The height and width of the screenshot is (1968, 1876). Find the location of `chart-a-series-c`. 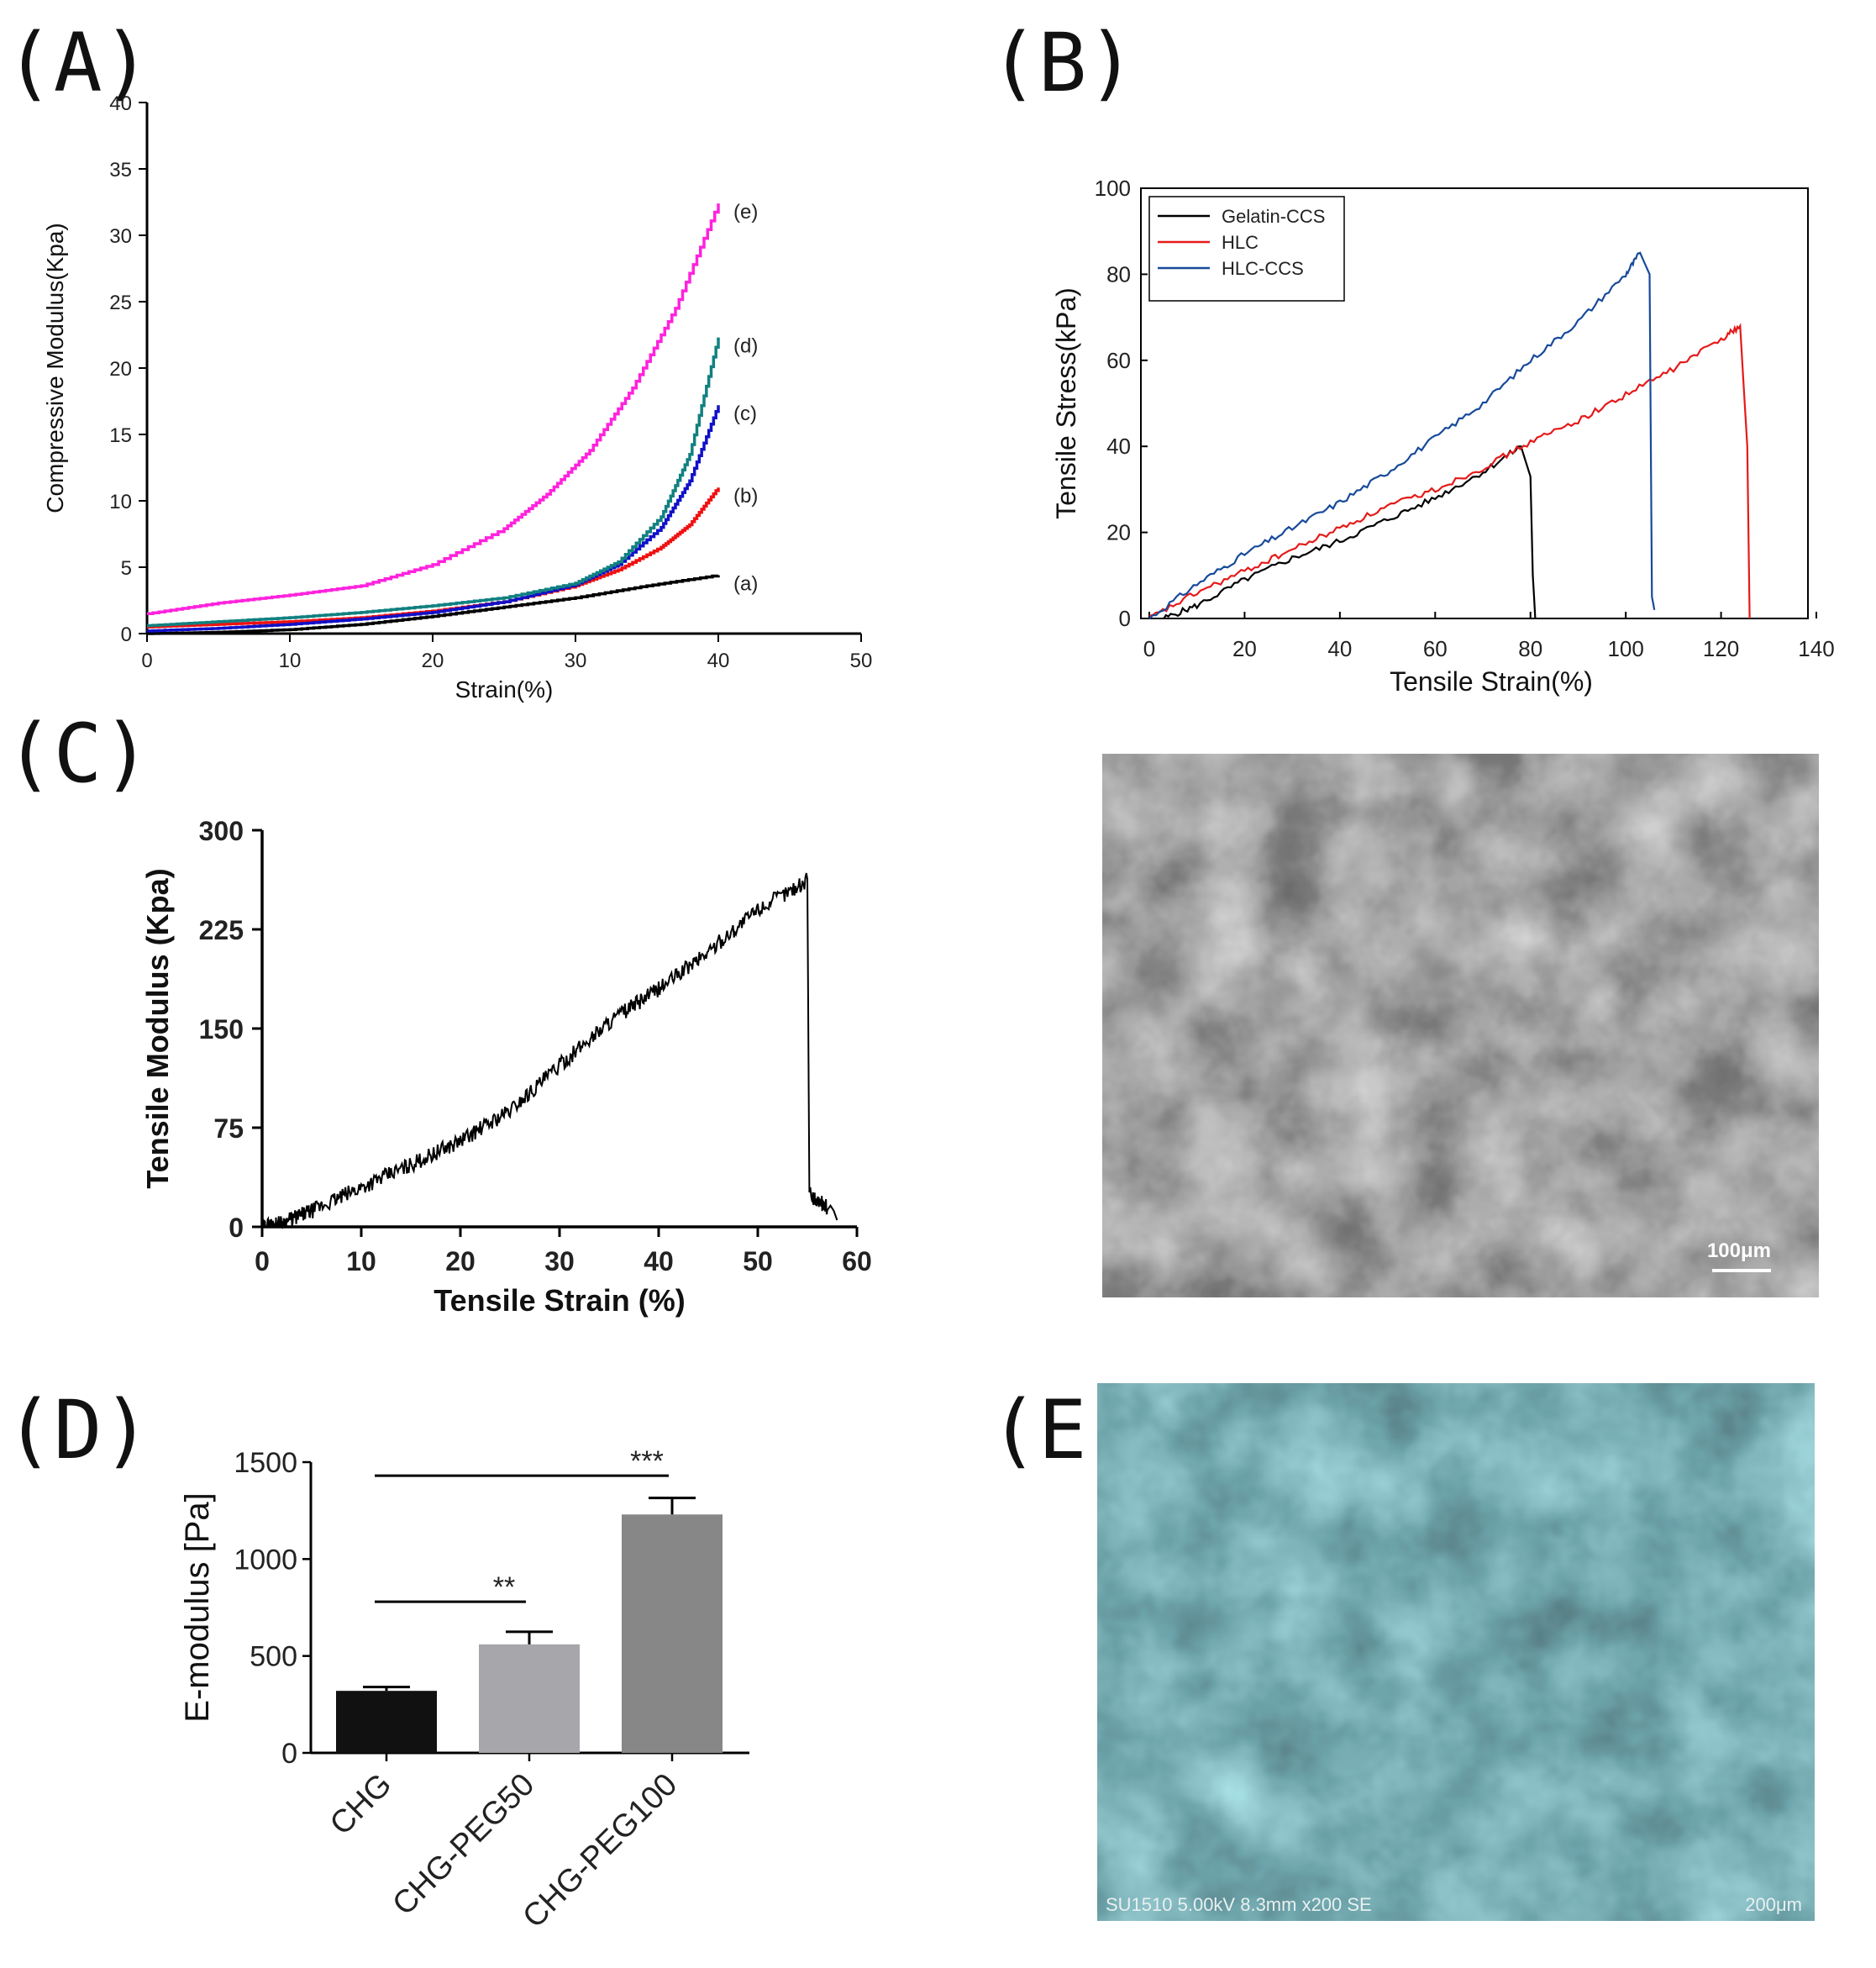

chart-a-series-c is located at coordinates (434, 519).